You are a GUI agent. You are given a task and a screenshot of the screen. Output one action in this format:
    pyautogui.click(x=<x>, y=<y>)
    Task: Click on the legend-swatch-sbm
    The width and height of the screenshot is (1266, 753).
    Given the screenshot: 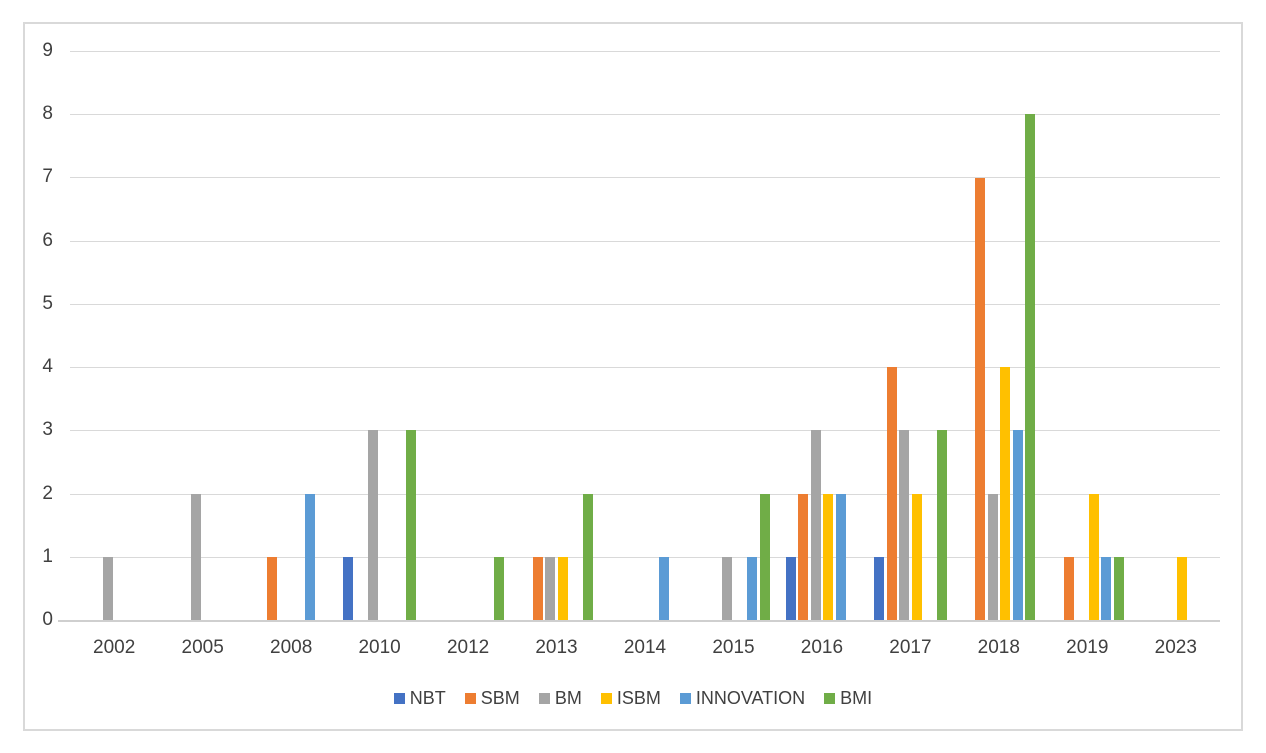 What is the action you would take?
    pyautogui.click(x=470, y=698)
    